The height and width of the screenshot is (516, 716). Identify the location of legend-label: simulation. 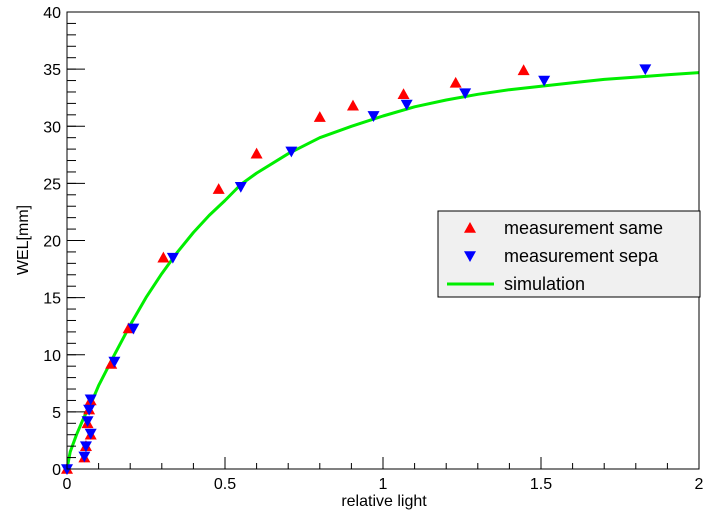
(544, 284).